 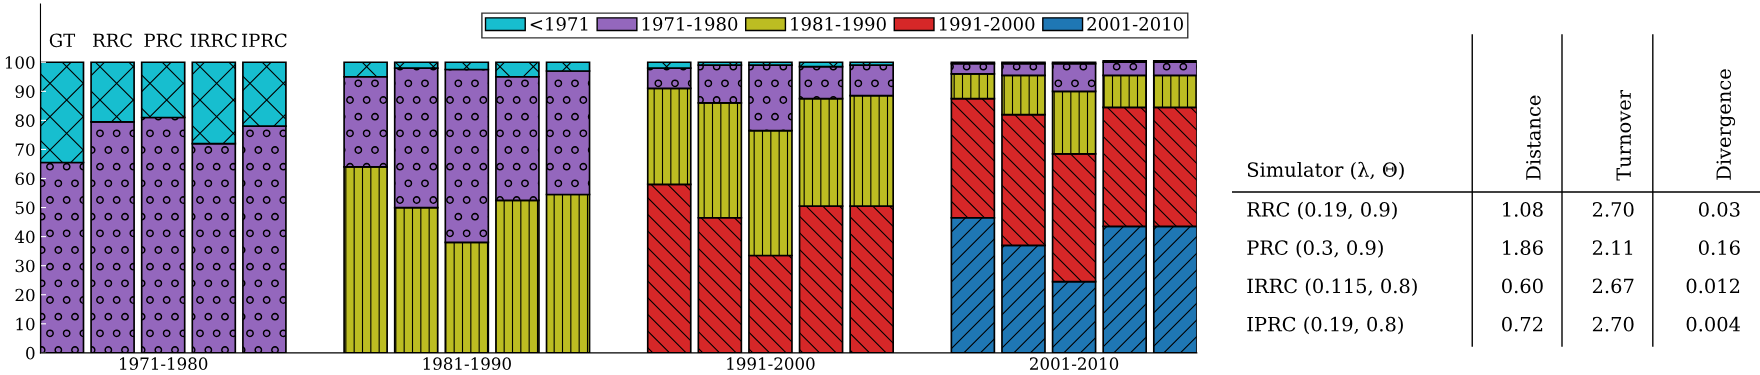 I want to click on legend-label: 2001-2010, so click(x=1135, y=24).